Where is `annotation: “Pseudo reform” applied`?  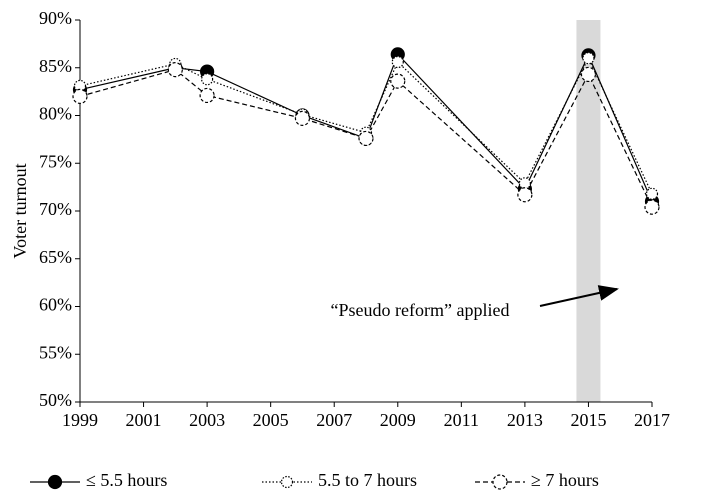
annotation: “Pseudo reform” applied is located at coordinates (420, 310).